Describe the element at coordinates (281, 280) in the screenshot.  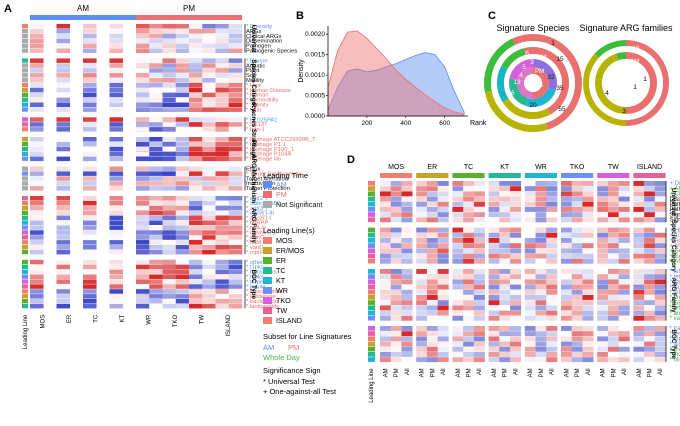
I see `legend-line-label: KT` at that location.